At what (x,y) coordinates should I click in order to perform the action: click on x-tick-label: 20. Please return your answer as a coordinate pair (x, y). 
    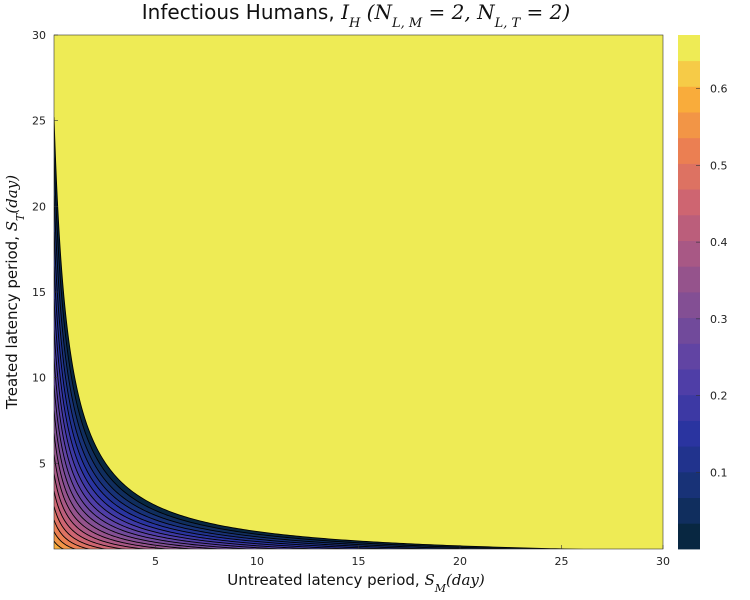
    Looking at the image, I should click on (460, 561).